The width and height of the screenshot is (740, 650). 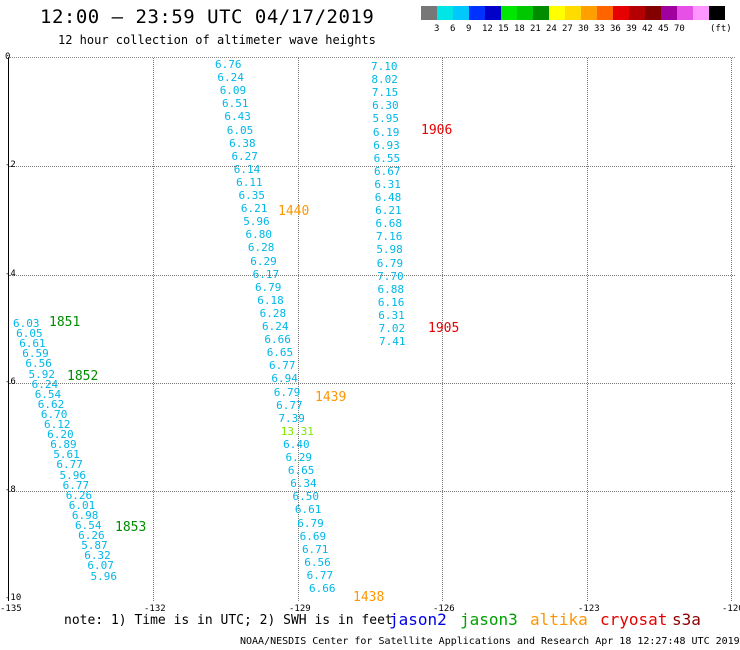 What do you see at coordinates (242, 143) in the screenshot?
I see `wave-height-value: 6.38` at bounding box center [242, 143].